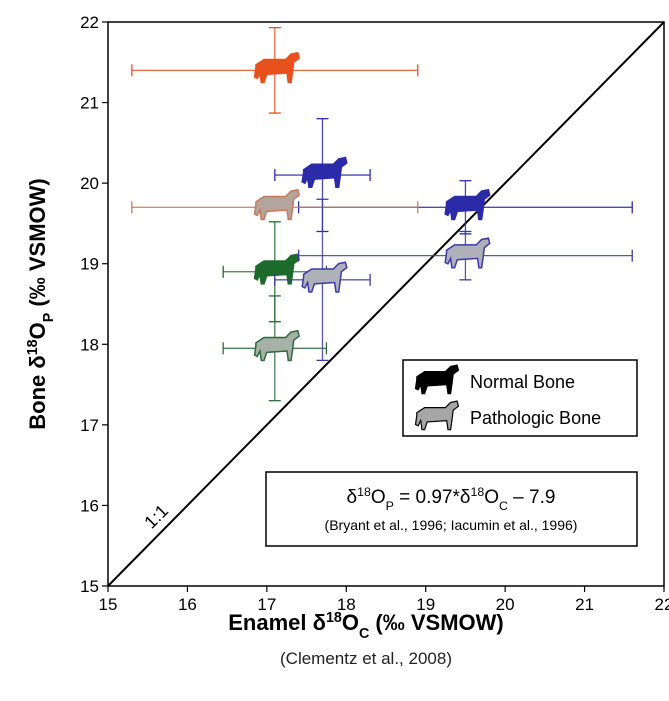  I want to click on y-tick-label: 15, so click(89, 586).